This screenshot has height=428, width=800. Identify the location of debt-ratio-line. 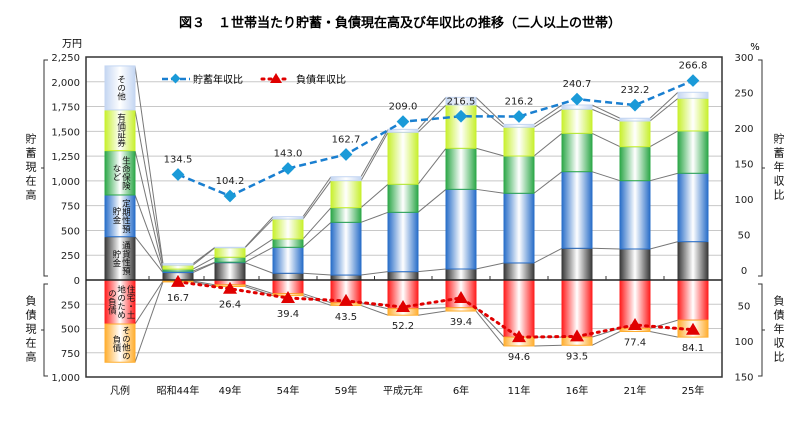
(435, 309).